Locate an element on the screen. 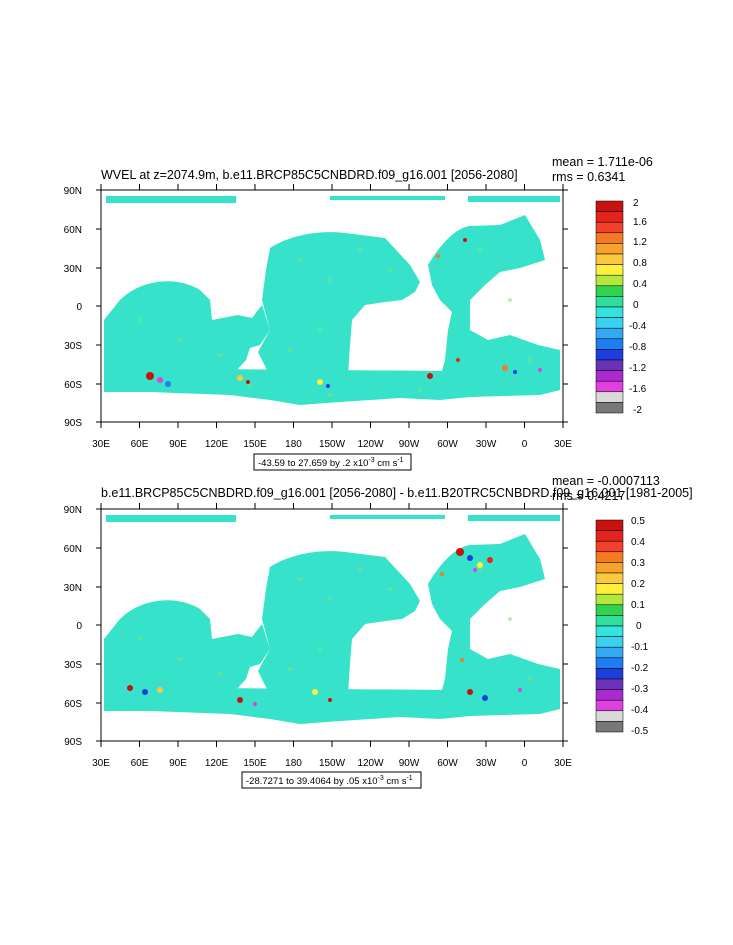  panel-1-indian-ocean is located at coordinates (187, 326).